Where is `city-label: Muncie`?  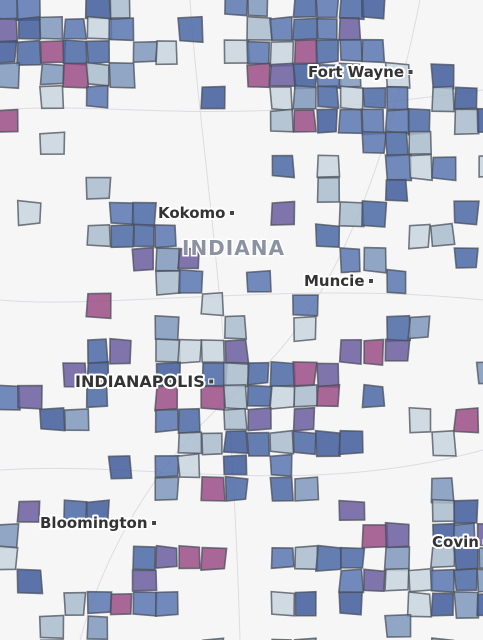
city-label: Muncie is located at coordinates (334, 281).